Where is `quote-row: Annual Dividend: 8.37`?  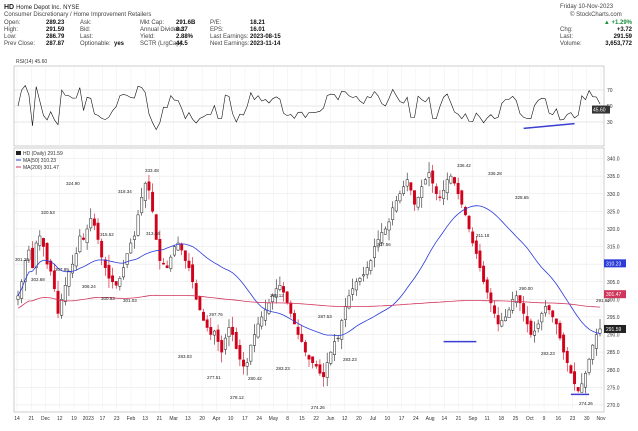
quote-row: Annual Dividend: 8.37 is located at coordinates (164, 30).